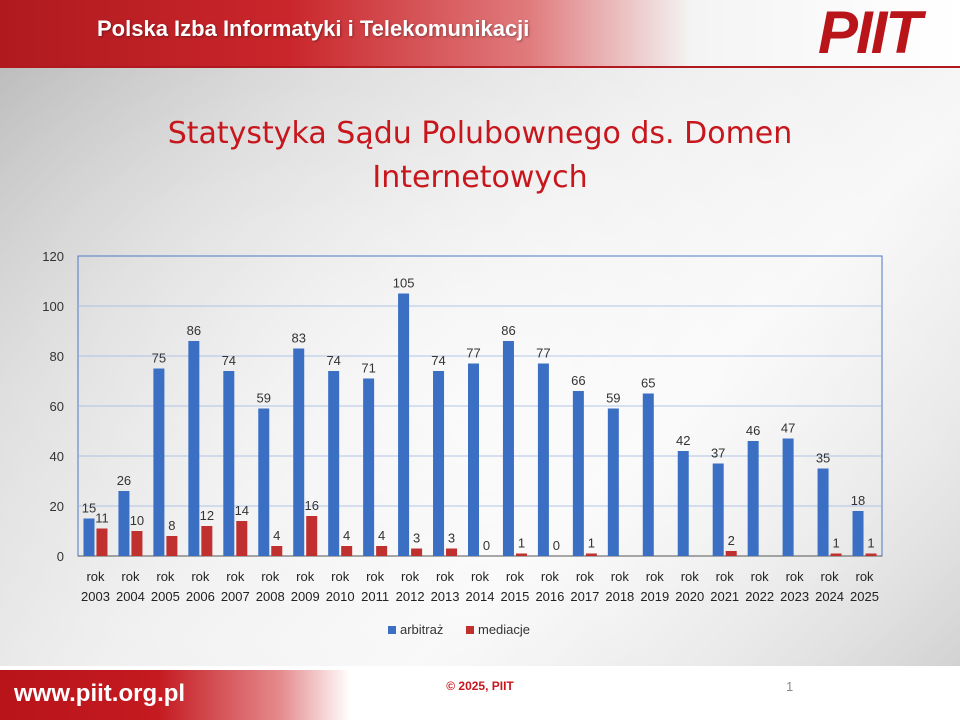 Image resolution: width=960 pixels, height=720 pixels. Describe the element at coordinates (480, 133) in the screenshot. I see `chart-title-line-1: Statystyka Sądu Polubownego ds. Domen` at that location.